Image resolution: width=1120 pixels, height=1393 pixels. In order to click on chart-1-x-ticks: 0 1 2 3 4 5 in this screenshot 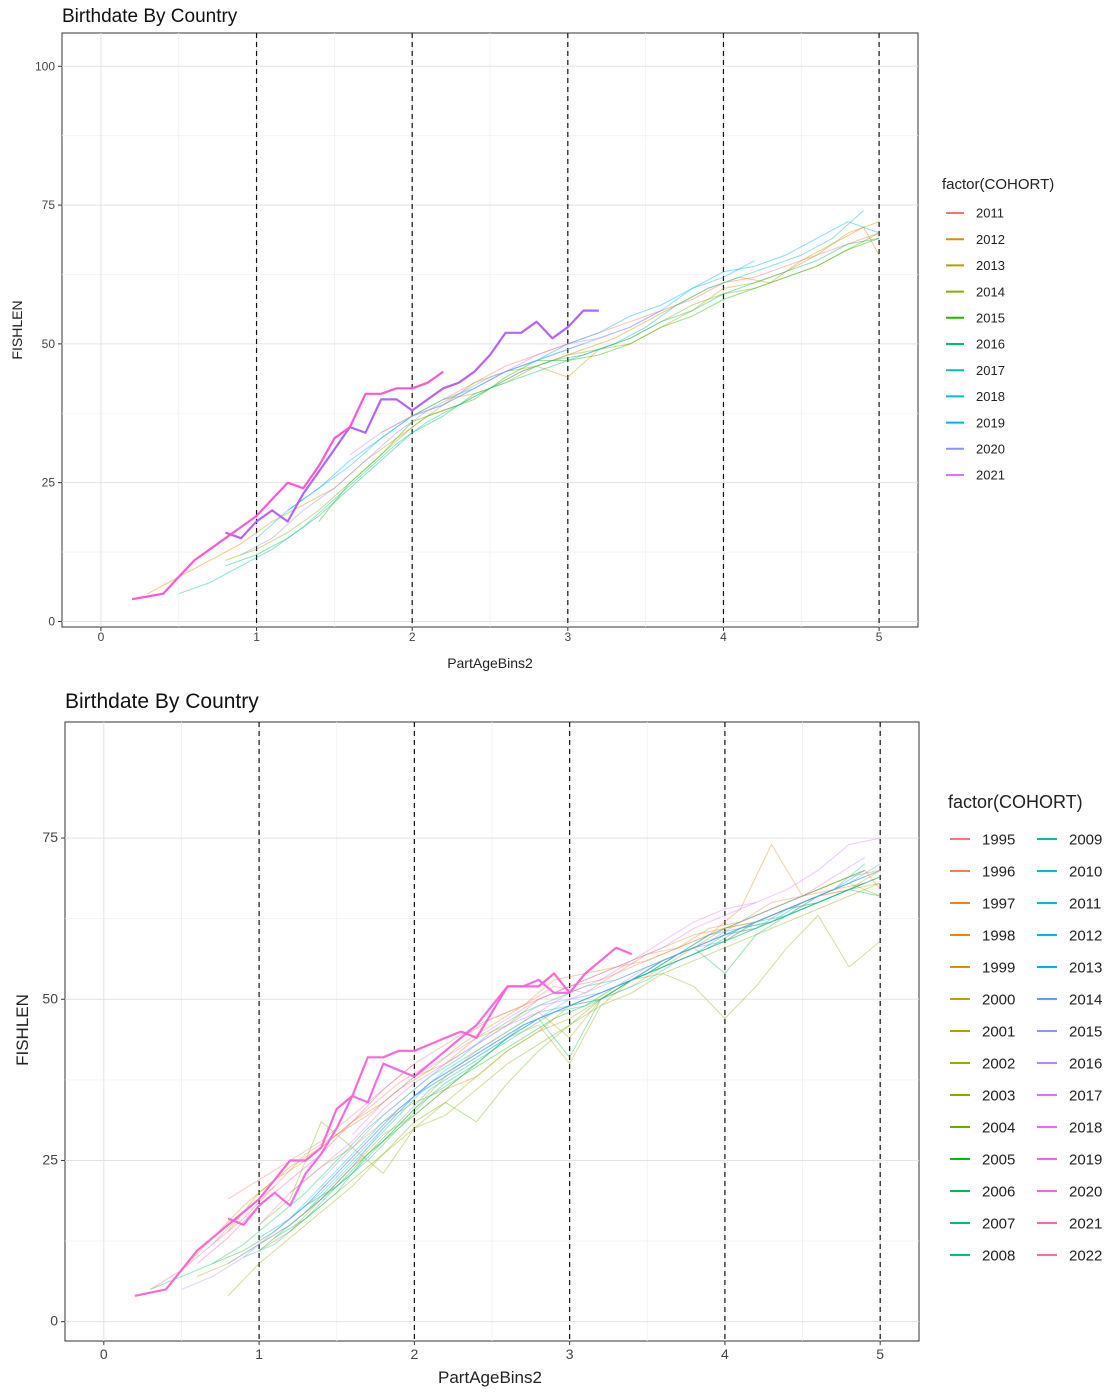, I will do `click(490, 635)`.